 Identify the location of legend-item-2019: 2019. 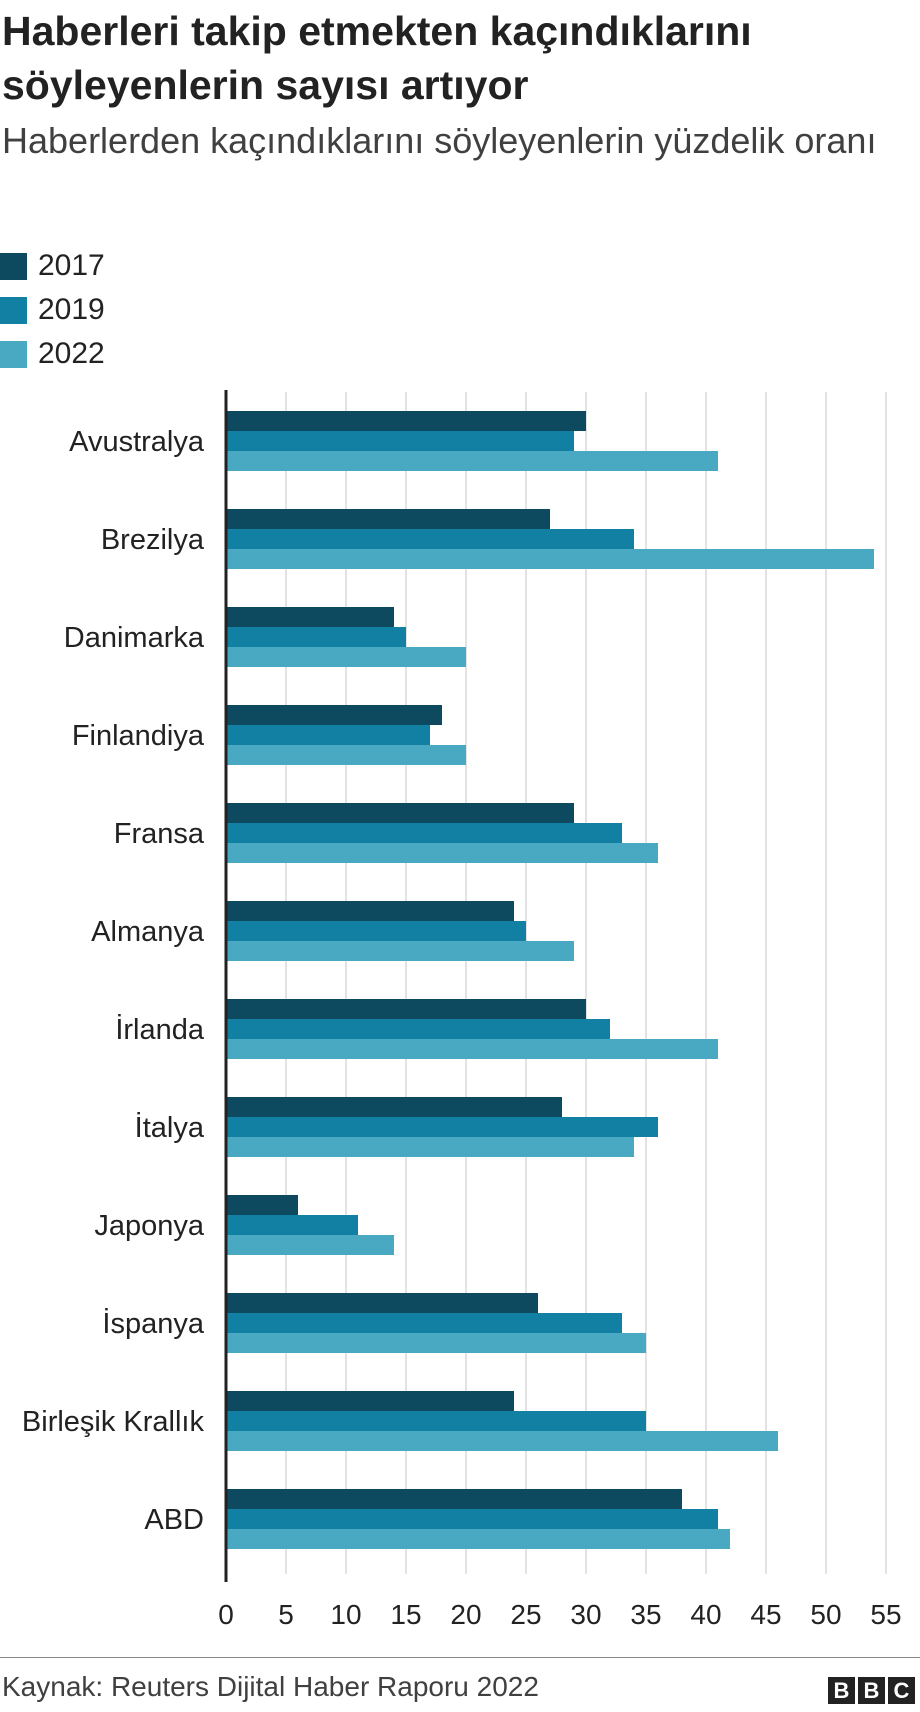
(52, 310).